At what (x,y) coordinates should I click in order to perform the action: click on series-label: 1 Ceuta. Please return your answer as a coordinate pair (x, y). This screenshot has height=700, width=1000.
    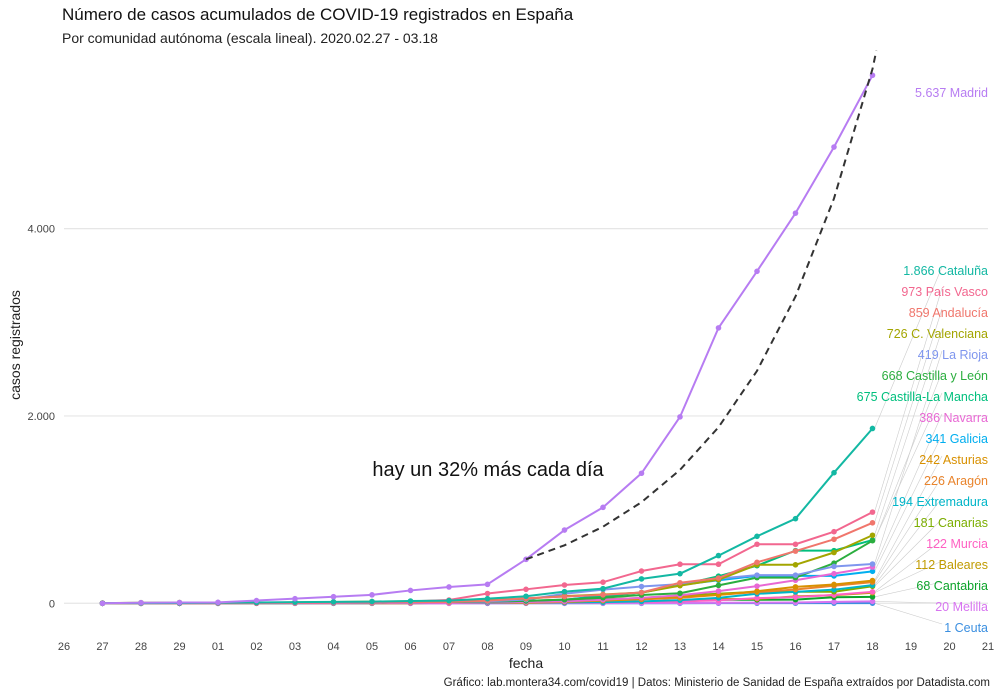
    Looking at the image, I should click on (966, 628).